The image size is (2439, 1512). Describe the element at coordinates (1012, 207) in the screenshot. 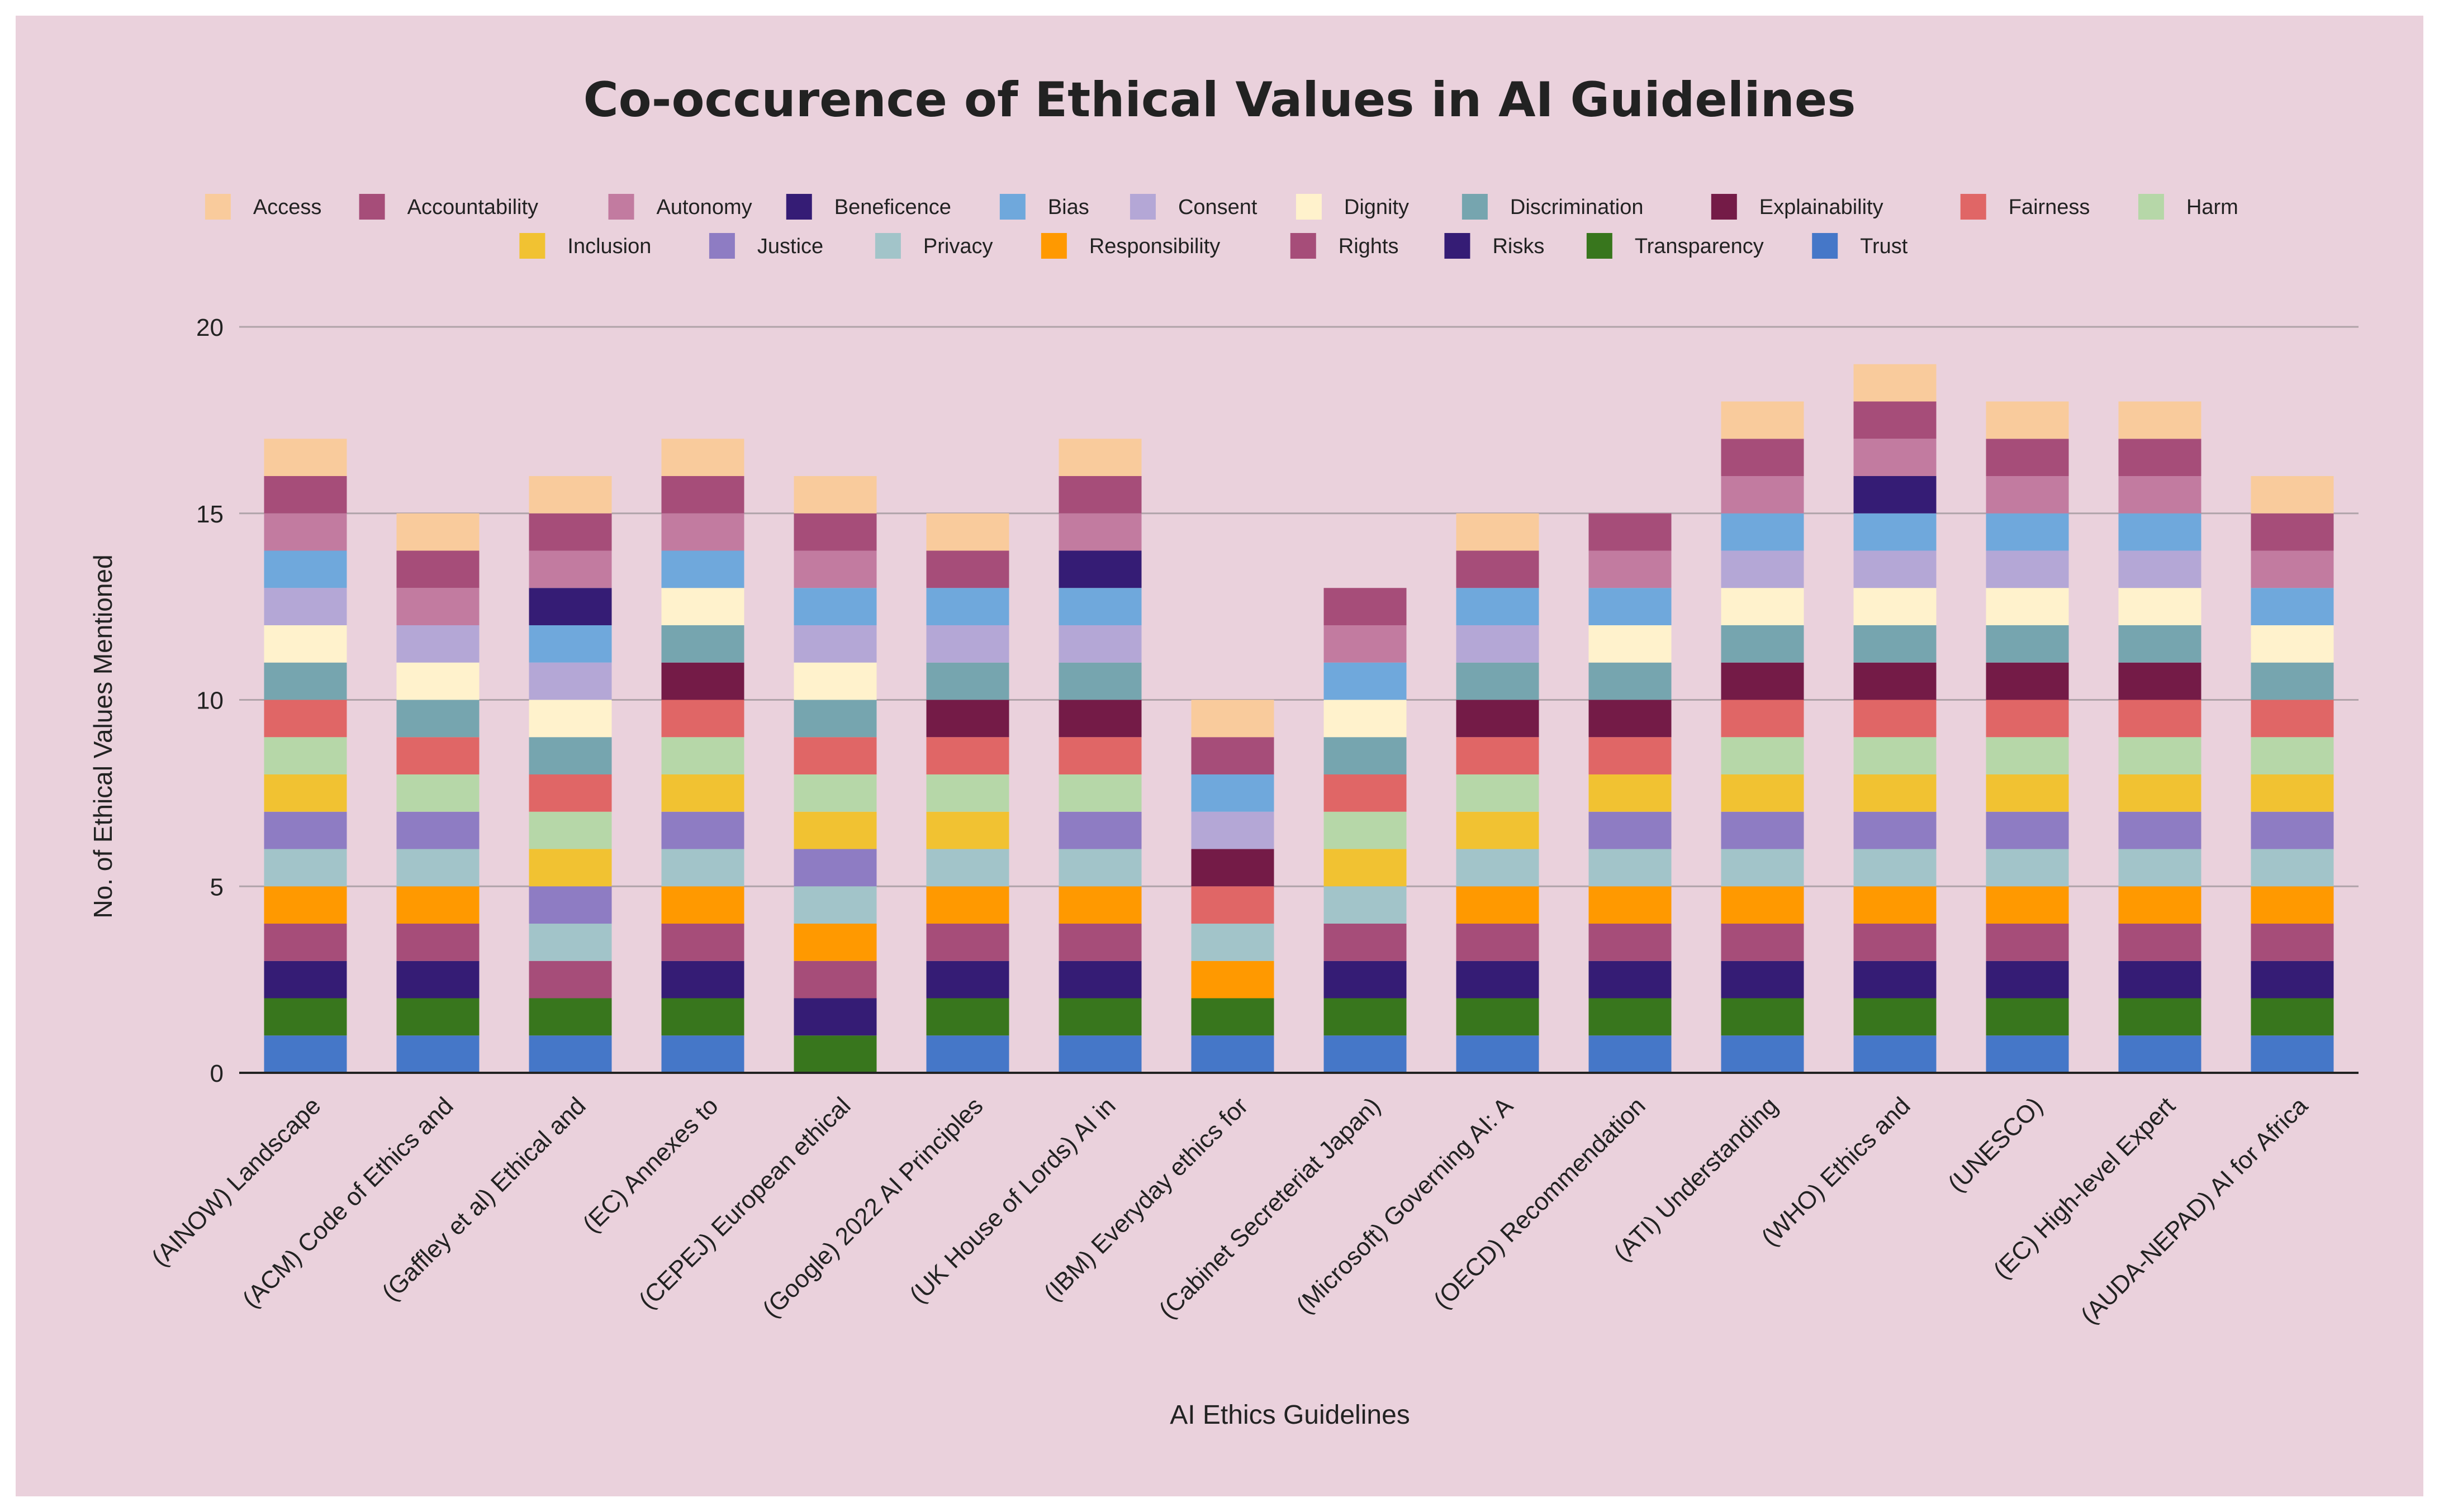

I see `legend-swatch-bias` at that location.